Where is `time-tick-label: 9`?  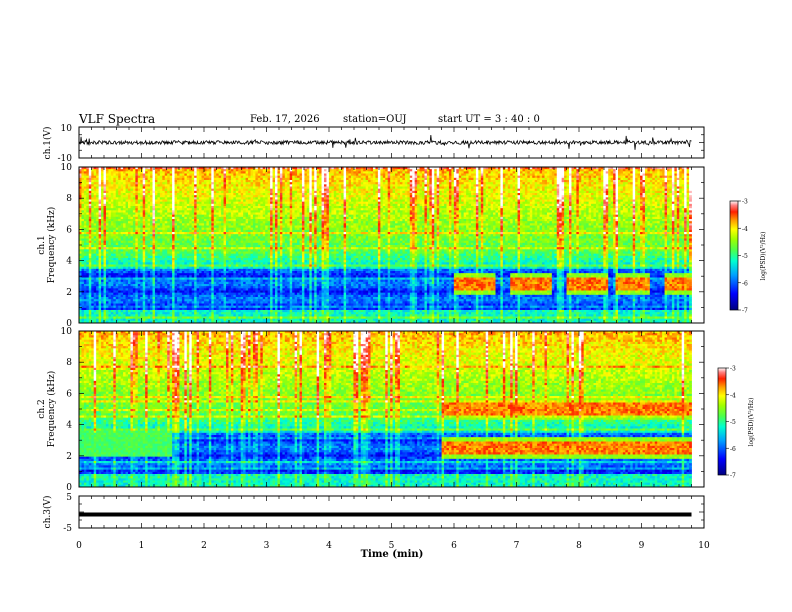
time-tick-label: 9 is located at coordinates (642, 546).